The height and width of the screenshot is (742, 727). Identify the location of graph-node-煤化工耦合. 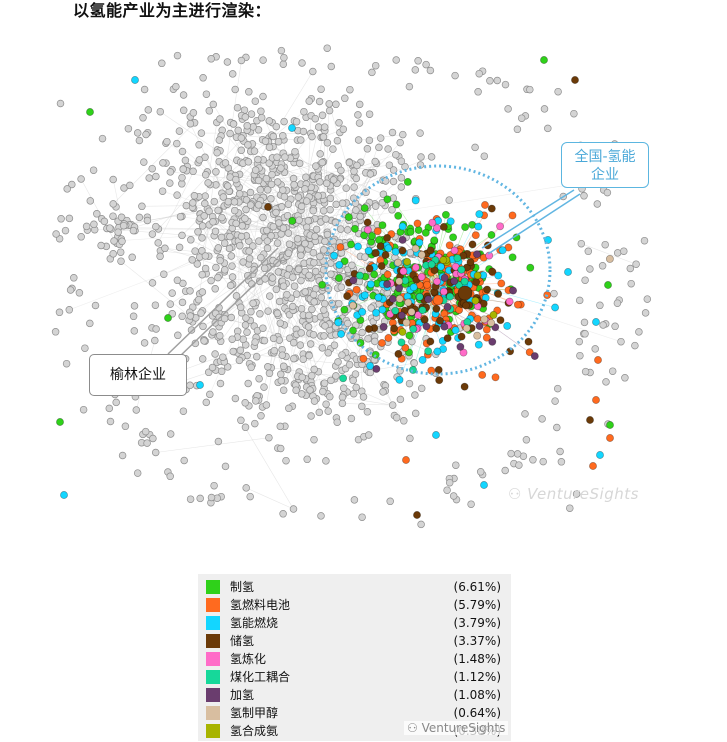
(343, 378).